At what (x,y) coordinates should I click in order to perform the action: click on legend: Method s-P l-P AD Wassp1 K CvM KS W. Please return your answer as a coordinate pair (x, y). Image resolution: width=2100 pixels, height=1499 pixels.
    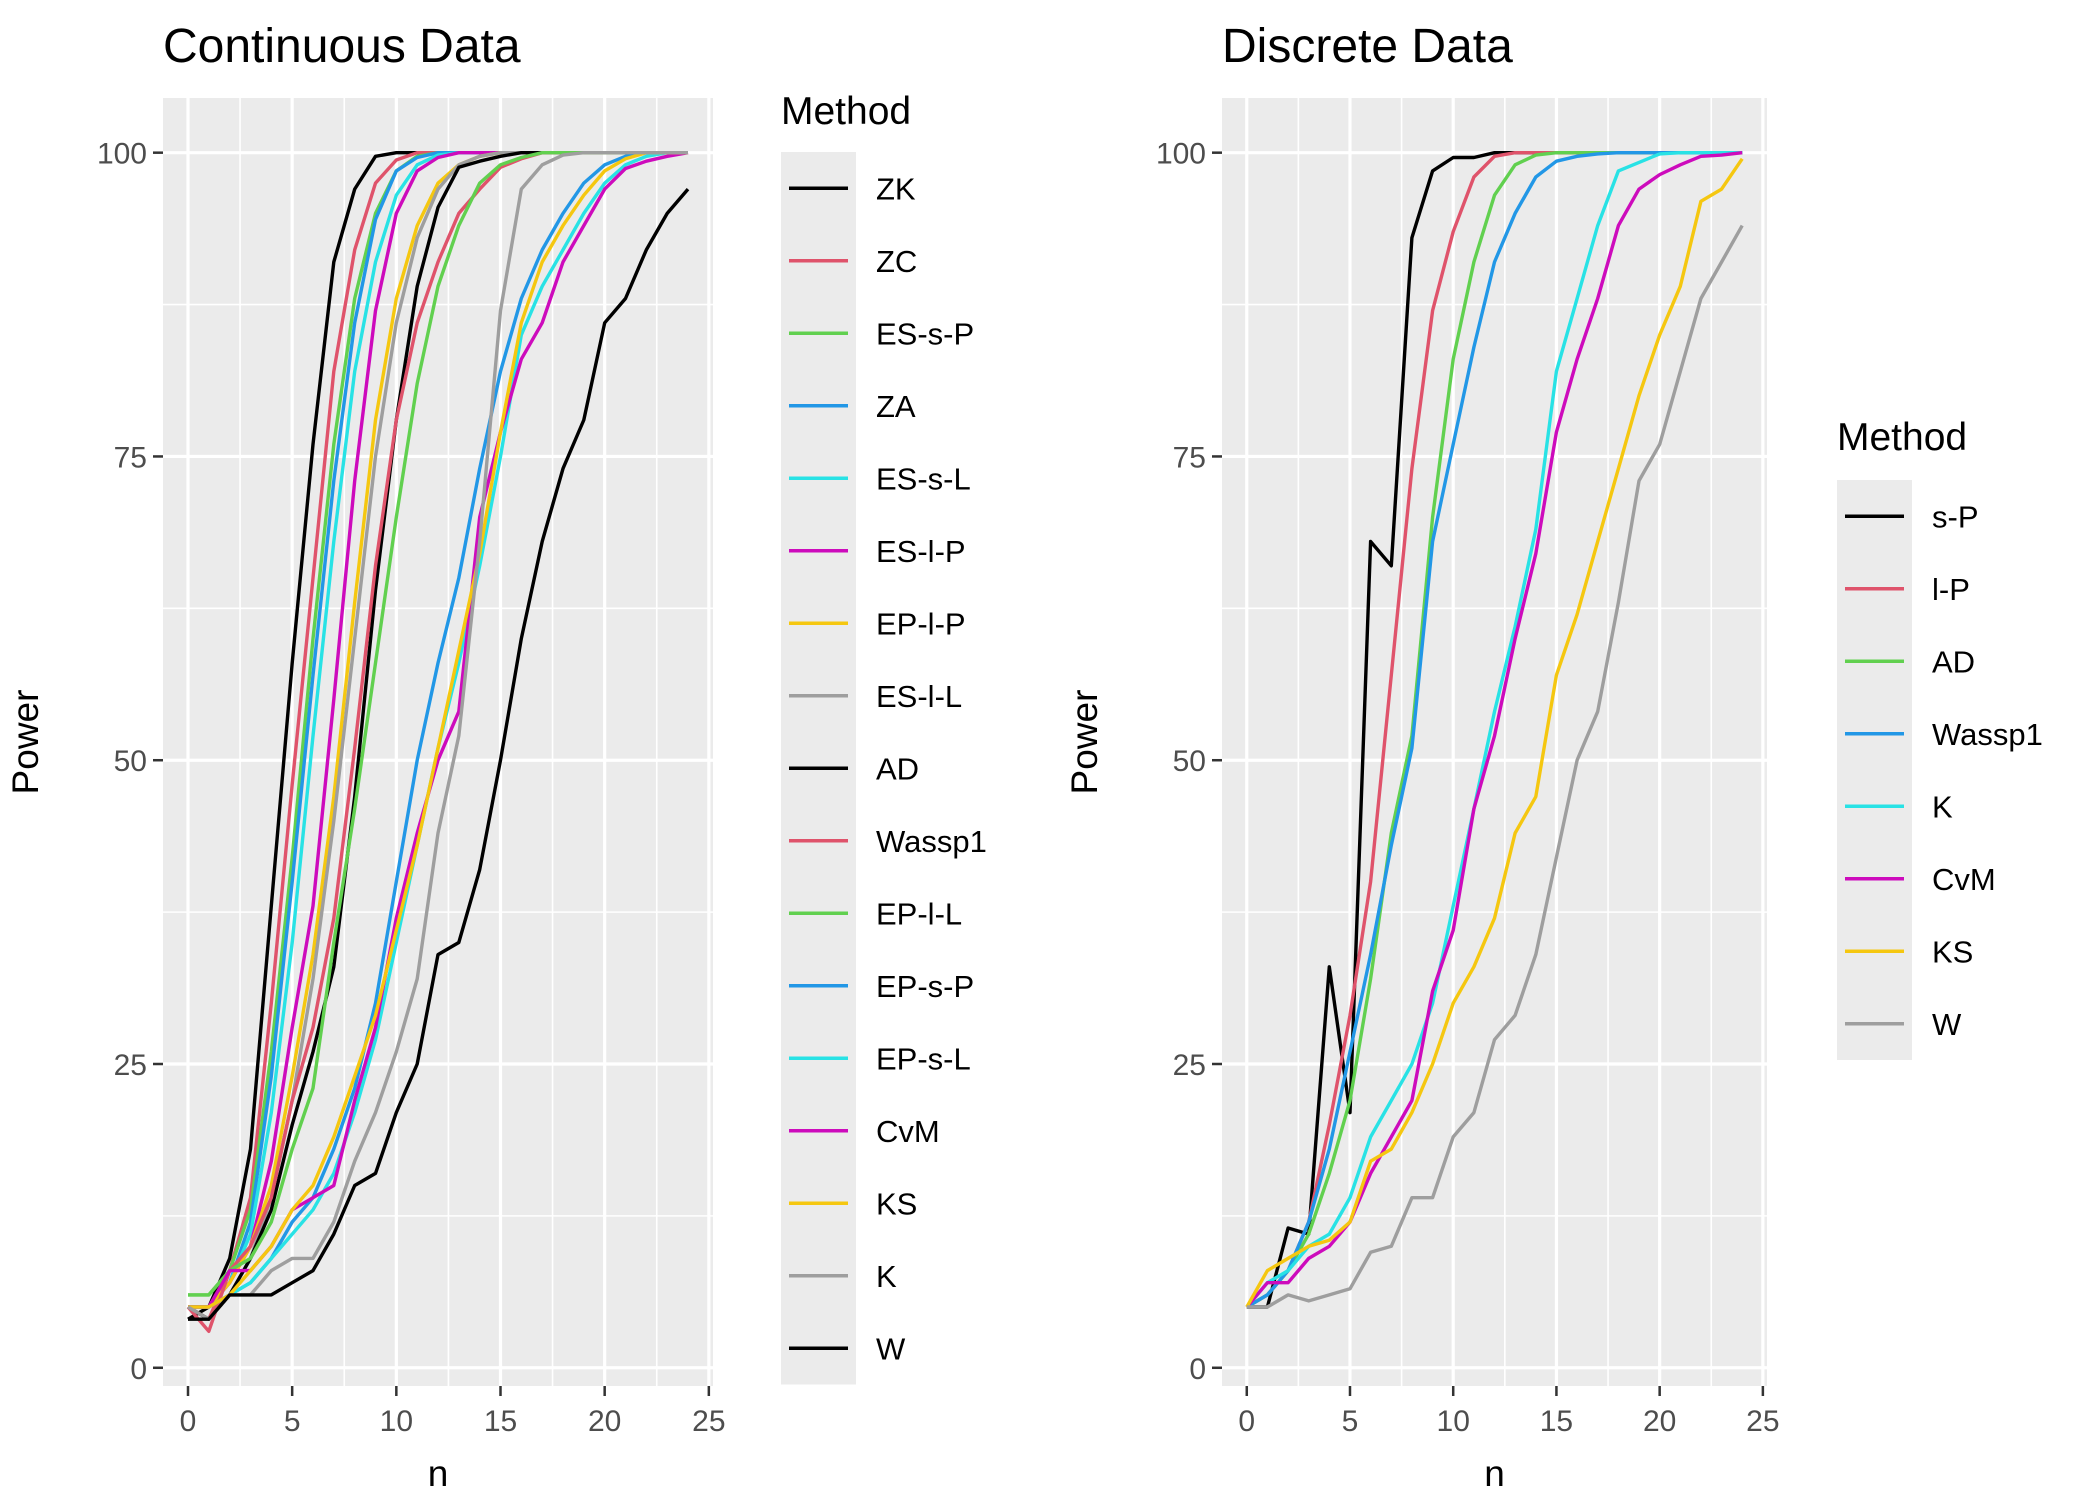
    Looking at the image, I should click on (1940, 738).